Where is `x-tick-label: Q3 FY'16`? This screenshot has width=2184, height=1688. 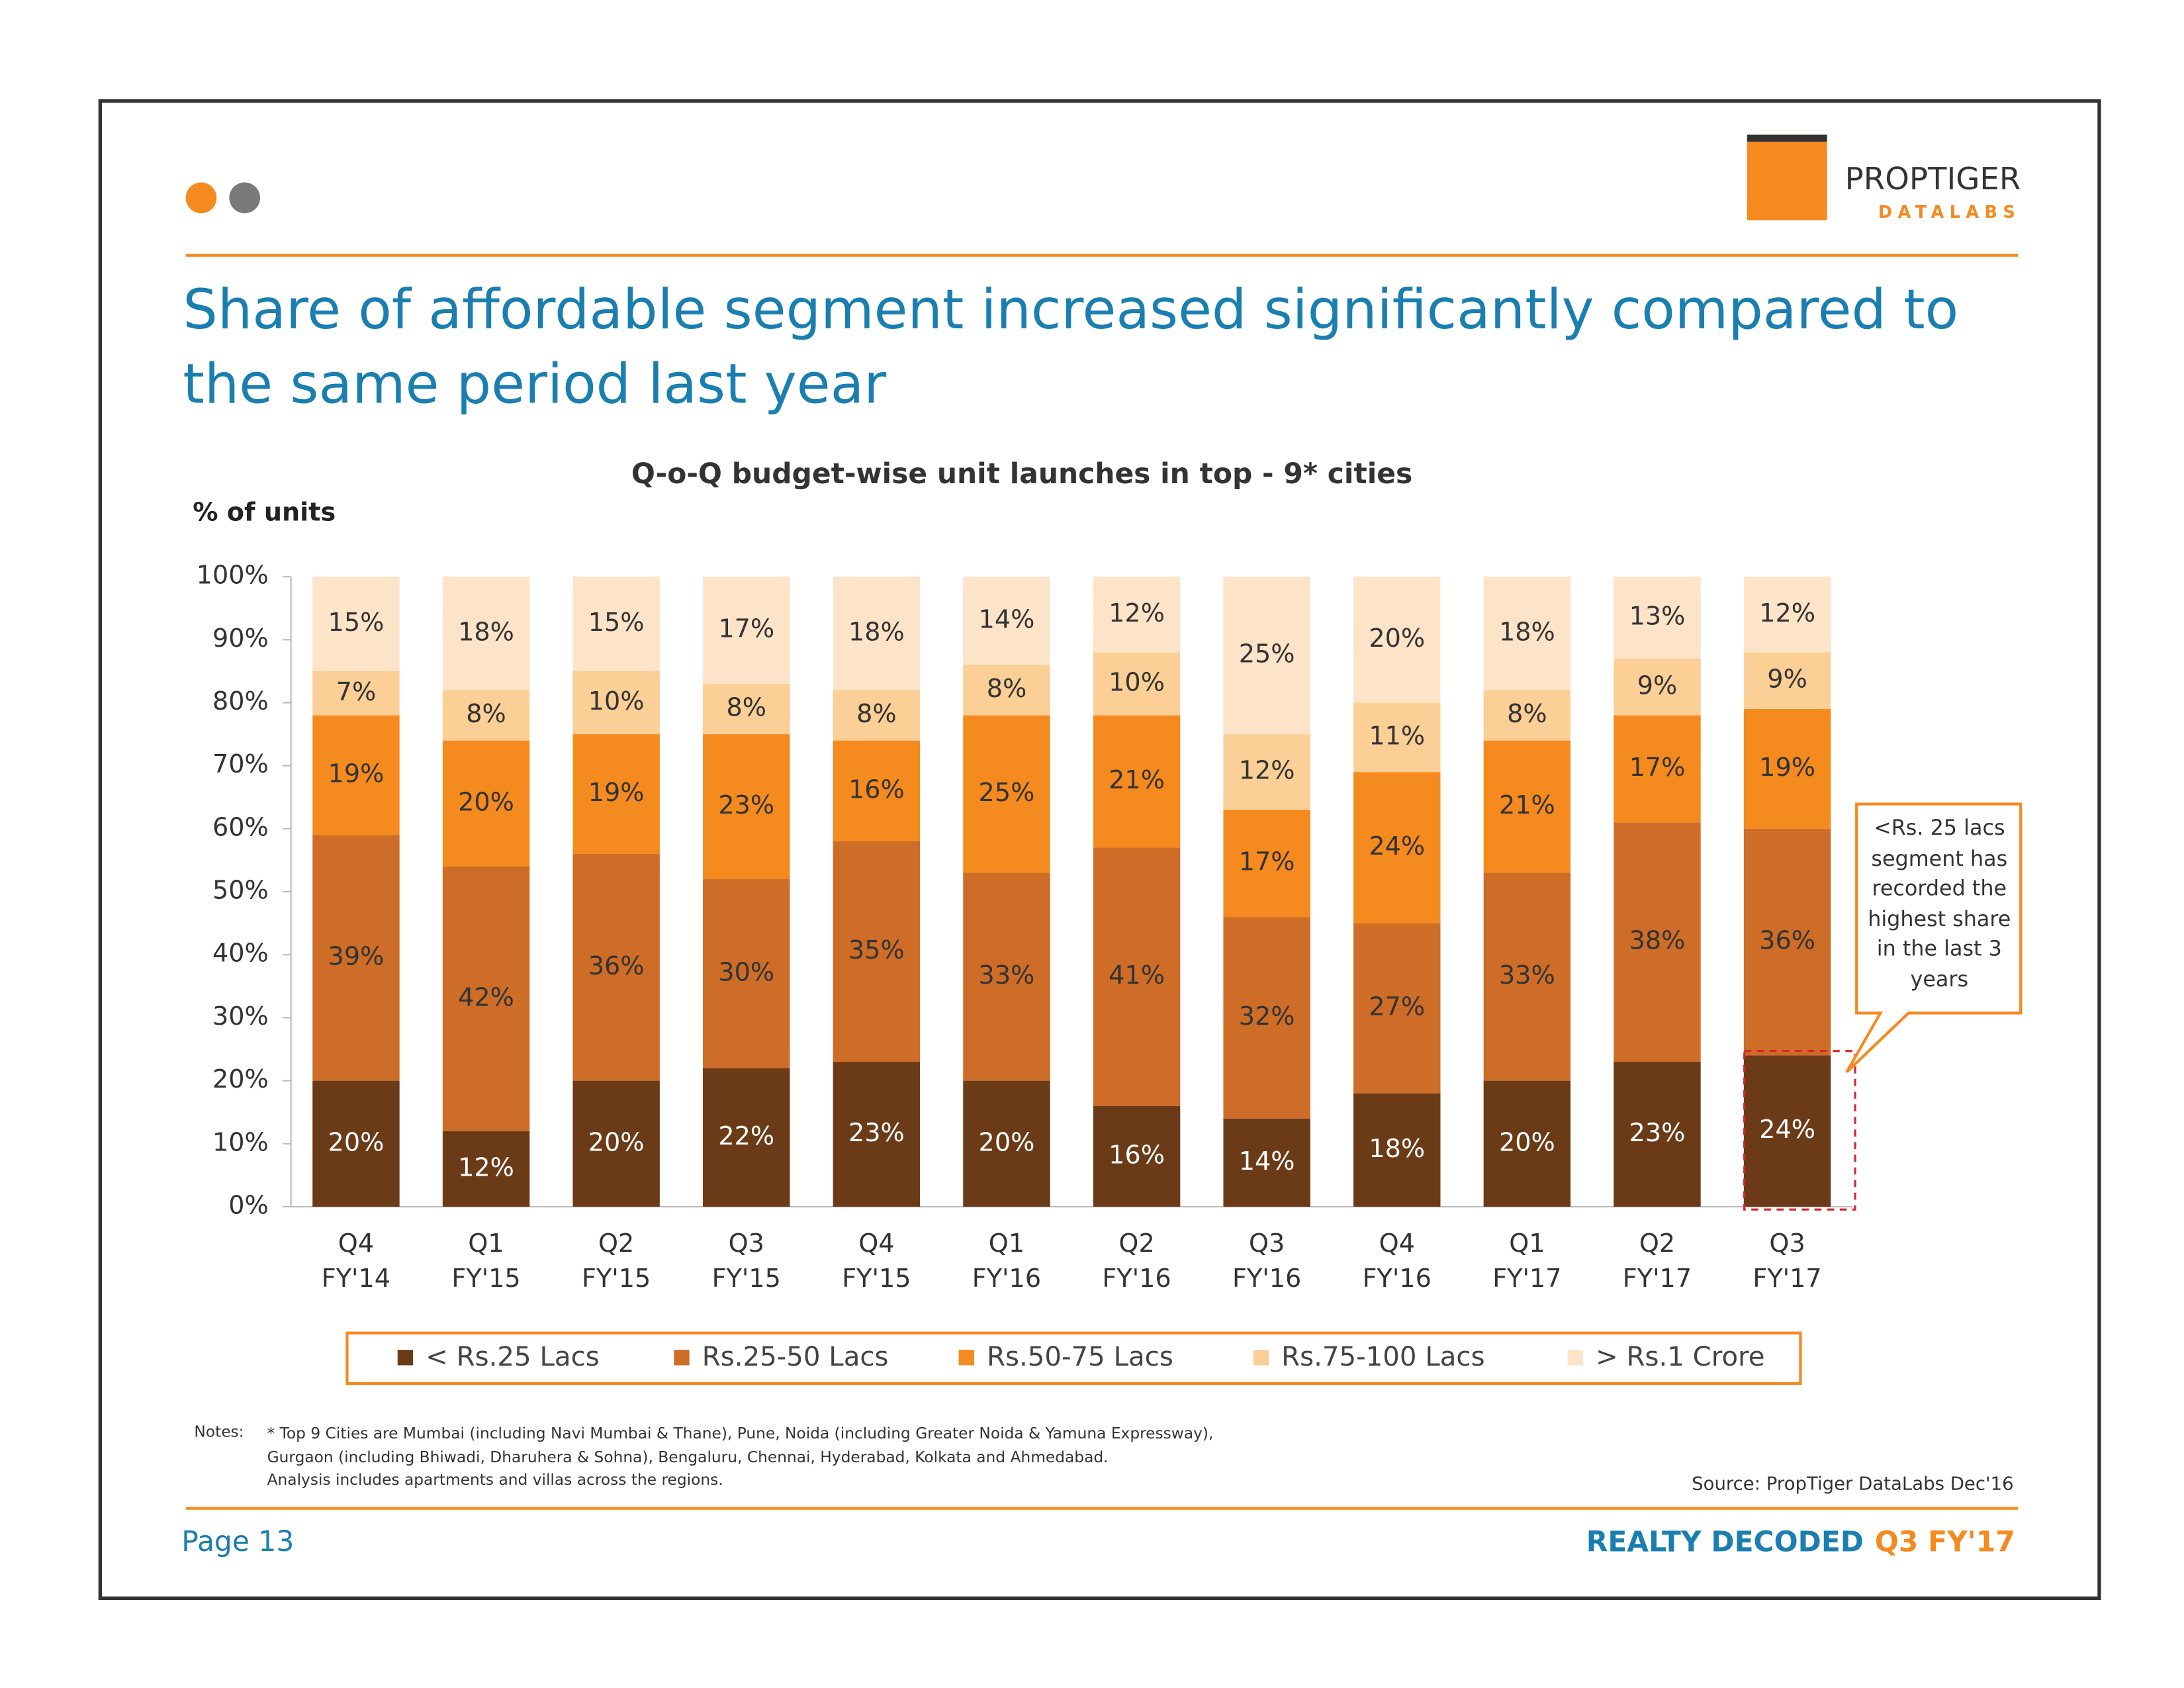
x-tick-label: Q3 FY'16 is located at coordinates (1267, 1261).